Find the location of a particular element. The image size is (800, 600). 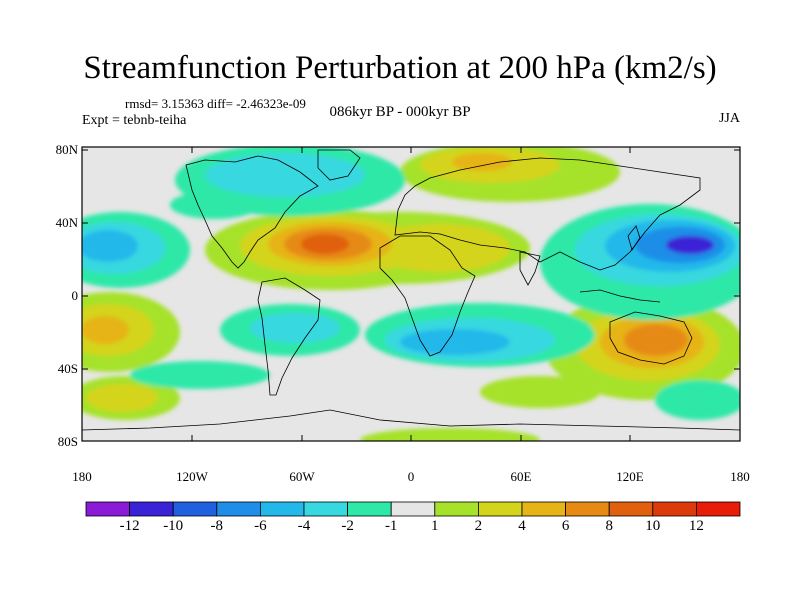

contour-so-pacific is located at coordinates (200, 375).